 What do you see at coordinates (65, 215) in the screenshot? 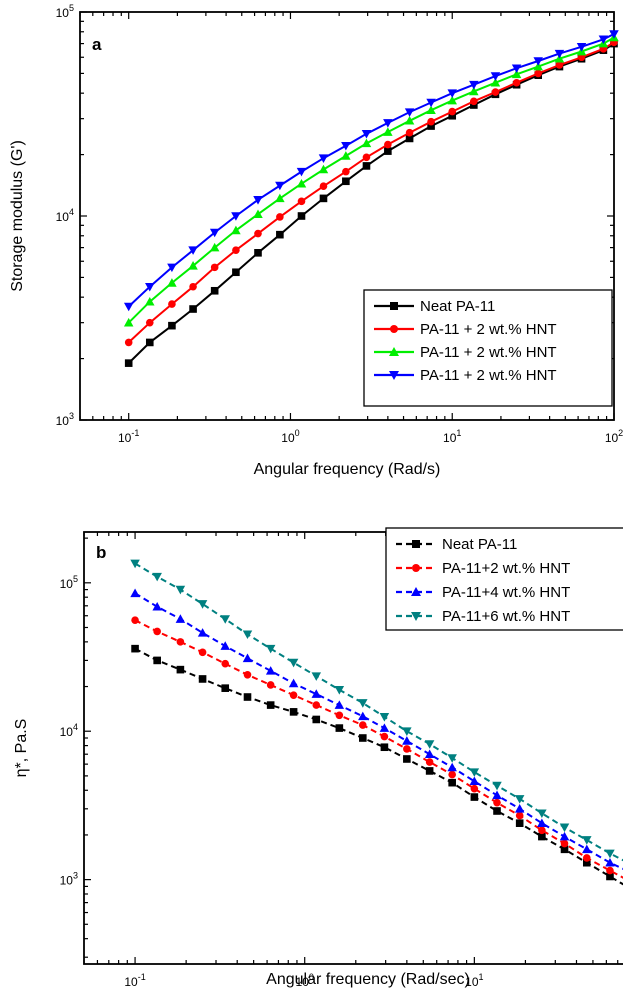
I see `y-tick-label: 10⁴` at bounding box center [65, 215].